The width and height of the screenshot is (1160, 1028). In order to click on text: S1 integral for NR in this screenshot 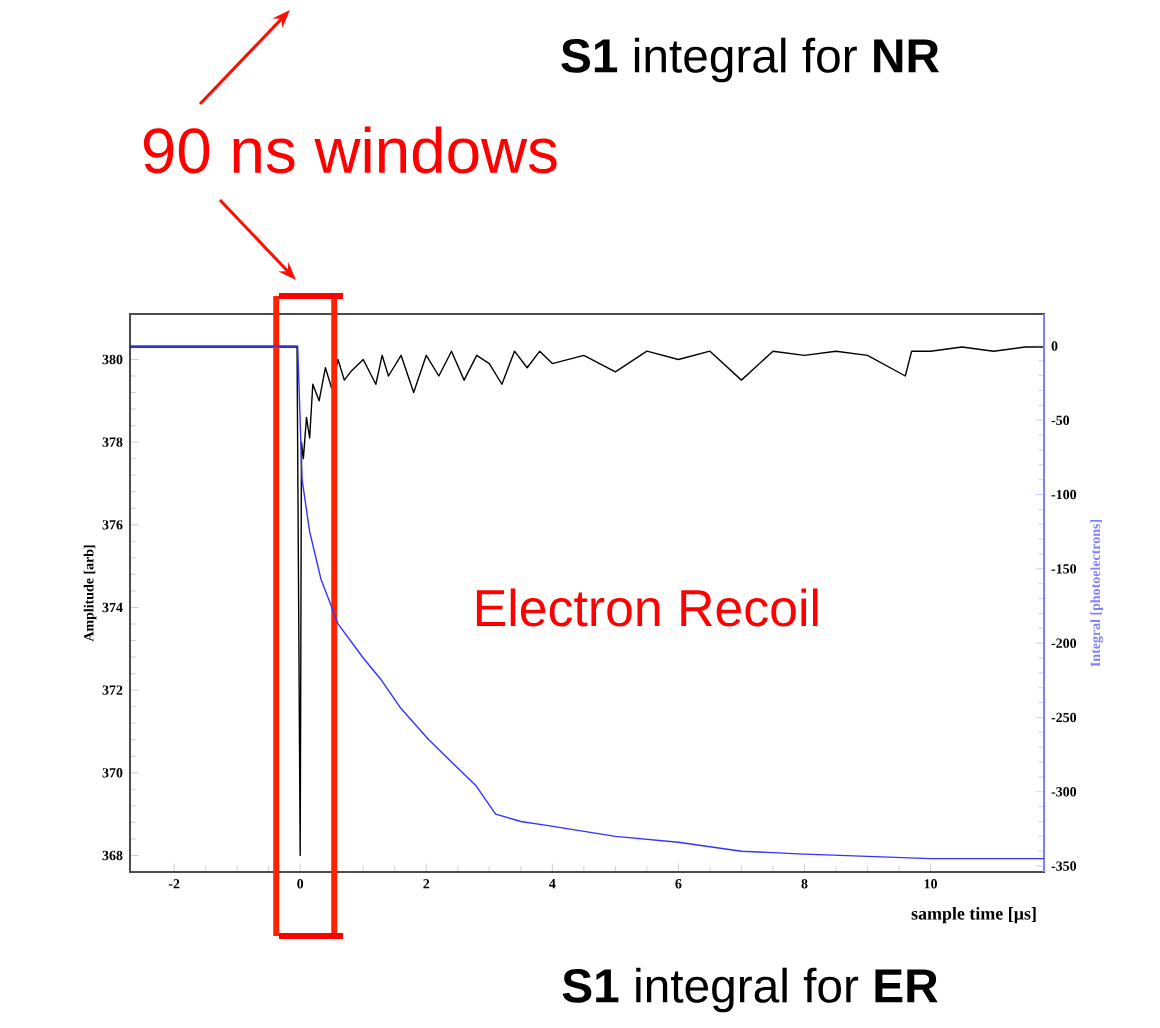, I will do `click(750, 60)`.